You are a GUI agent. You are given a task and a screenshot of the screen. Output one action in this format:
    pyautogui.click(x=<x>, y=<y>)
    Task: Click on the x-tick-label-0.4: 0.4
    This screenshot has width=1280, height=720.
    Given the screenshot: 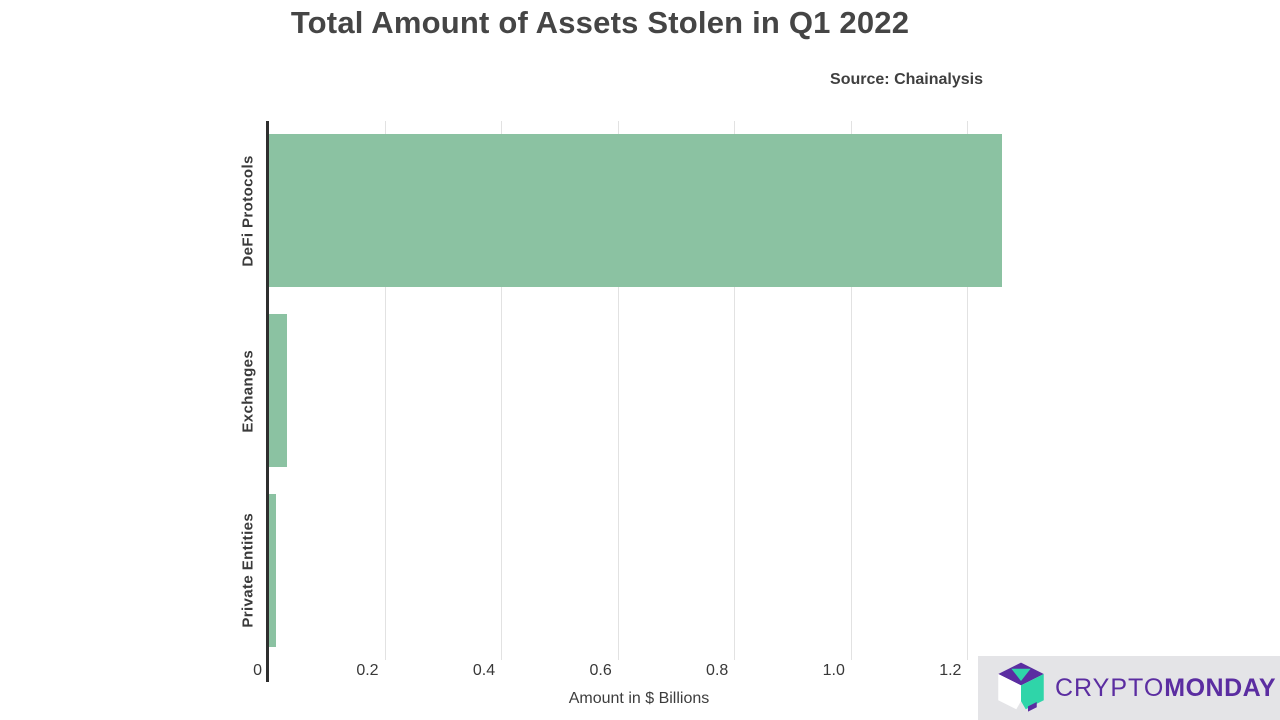 What is the action you would take?
    pyautogui.click(x=484, y=670)
    